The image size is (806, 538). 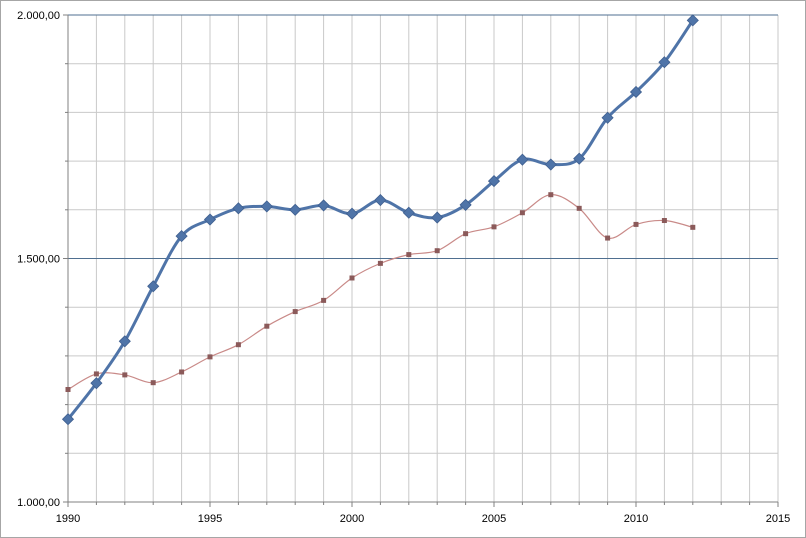 What do you see at coordinates (778, 519) in the screenshot?
I see `x-tick-label: 2015` at bounding box center [778, 519].